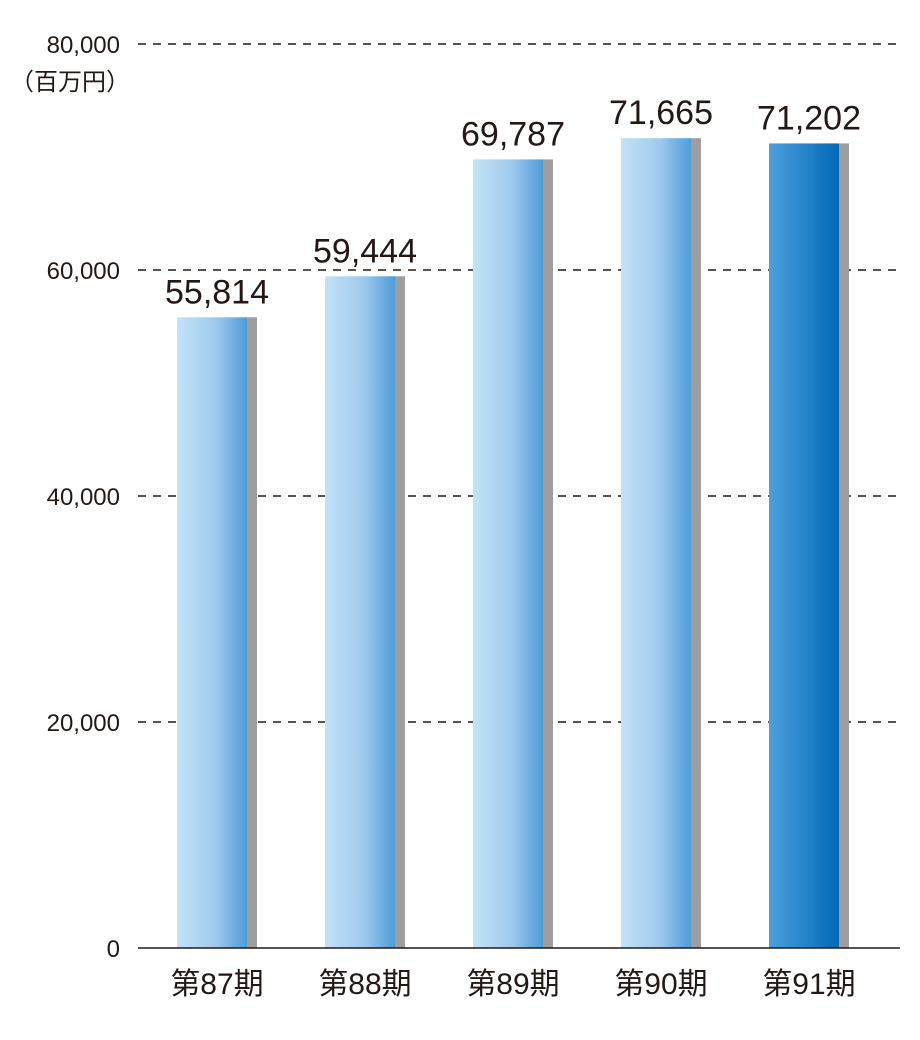 The height and width of the screenshot is (1040, 920). Describe the element at coordinates (364, 984) in the screenshot. I see `x-category-label: 第88期` at that location.